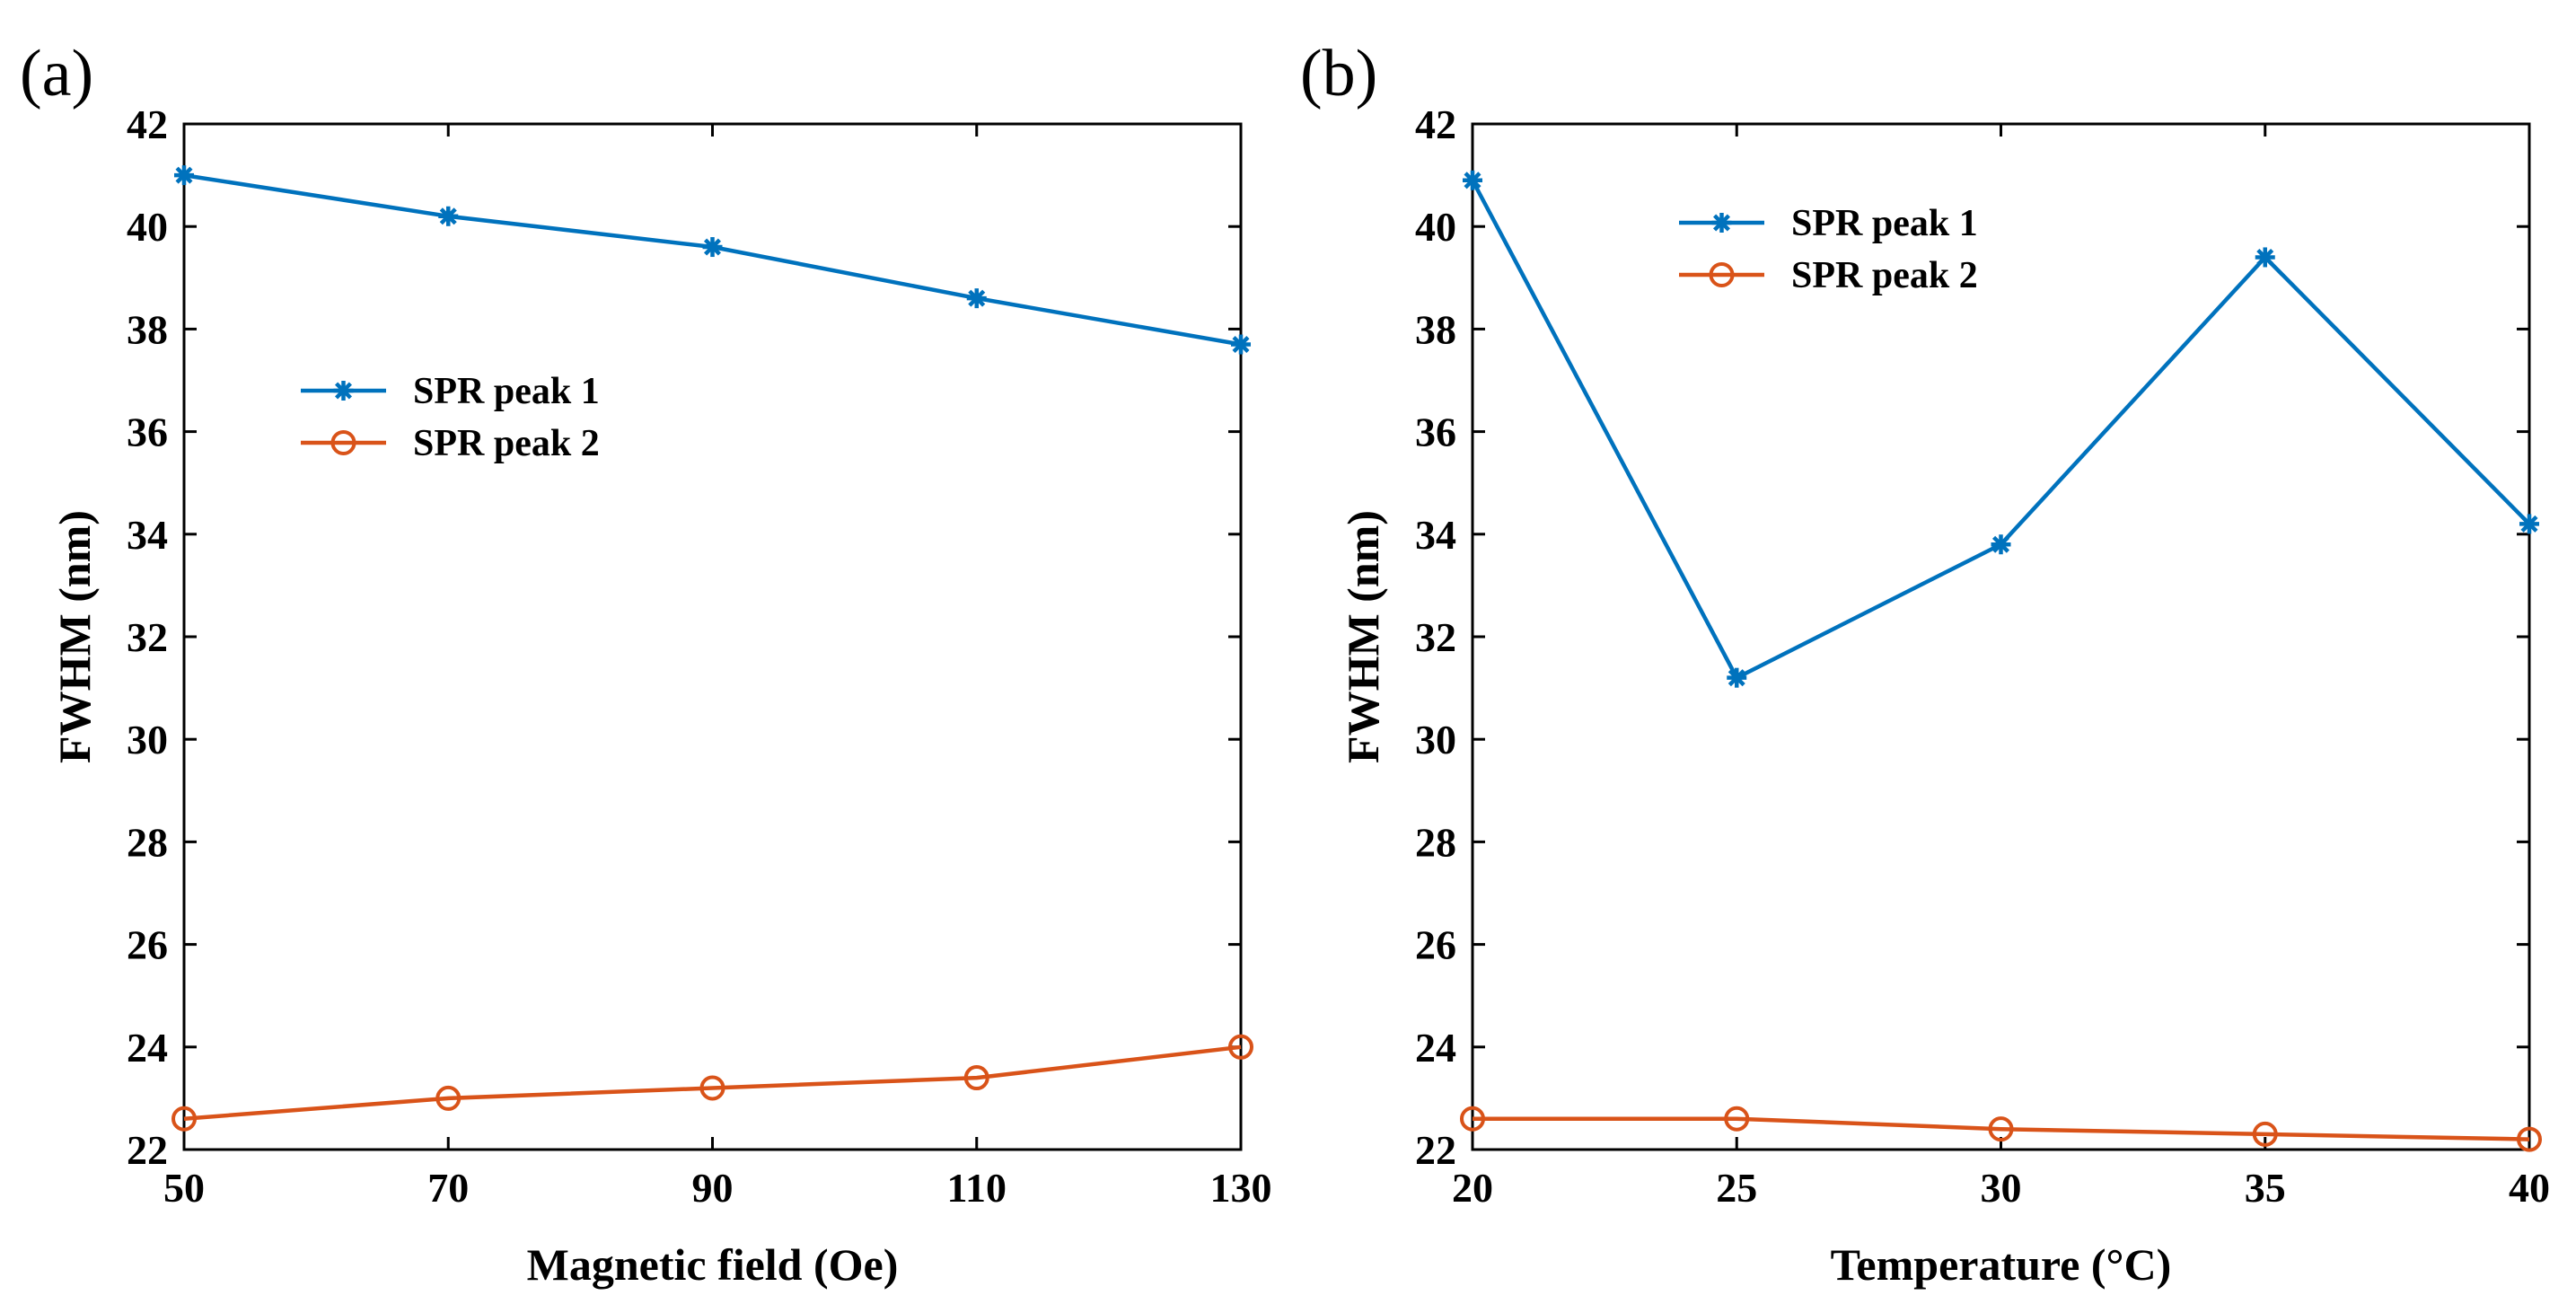 The image size is (2576, 1313). I want to click on x-tick-label: 35, so click(2265, 1188).